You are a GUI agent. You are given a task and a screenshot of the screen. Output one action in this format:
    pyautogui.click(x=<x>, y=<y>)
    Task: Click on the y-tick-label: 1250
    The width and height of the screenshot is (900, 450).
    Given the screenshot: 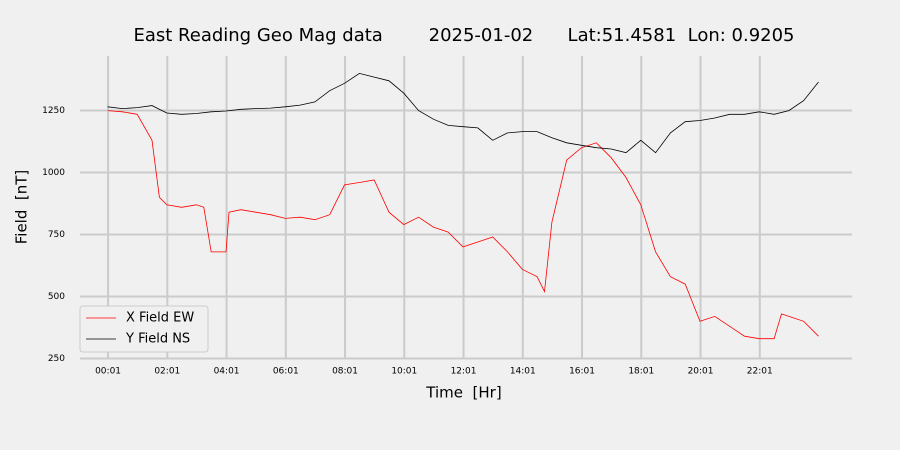 What is the action you would take?
    pyautogui.click(x=53, y=111)
    